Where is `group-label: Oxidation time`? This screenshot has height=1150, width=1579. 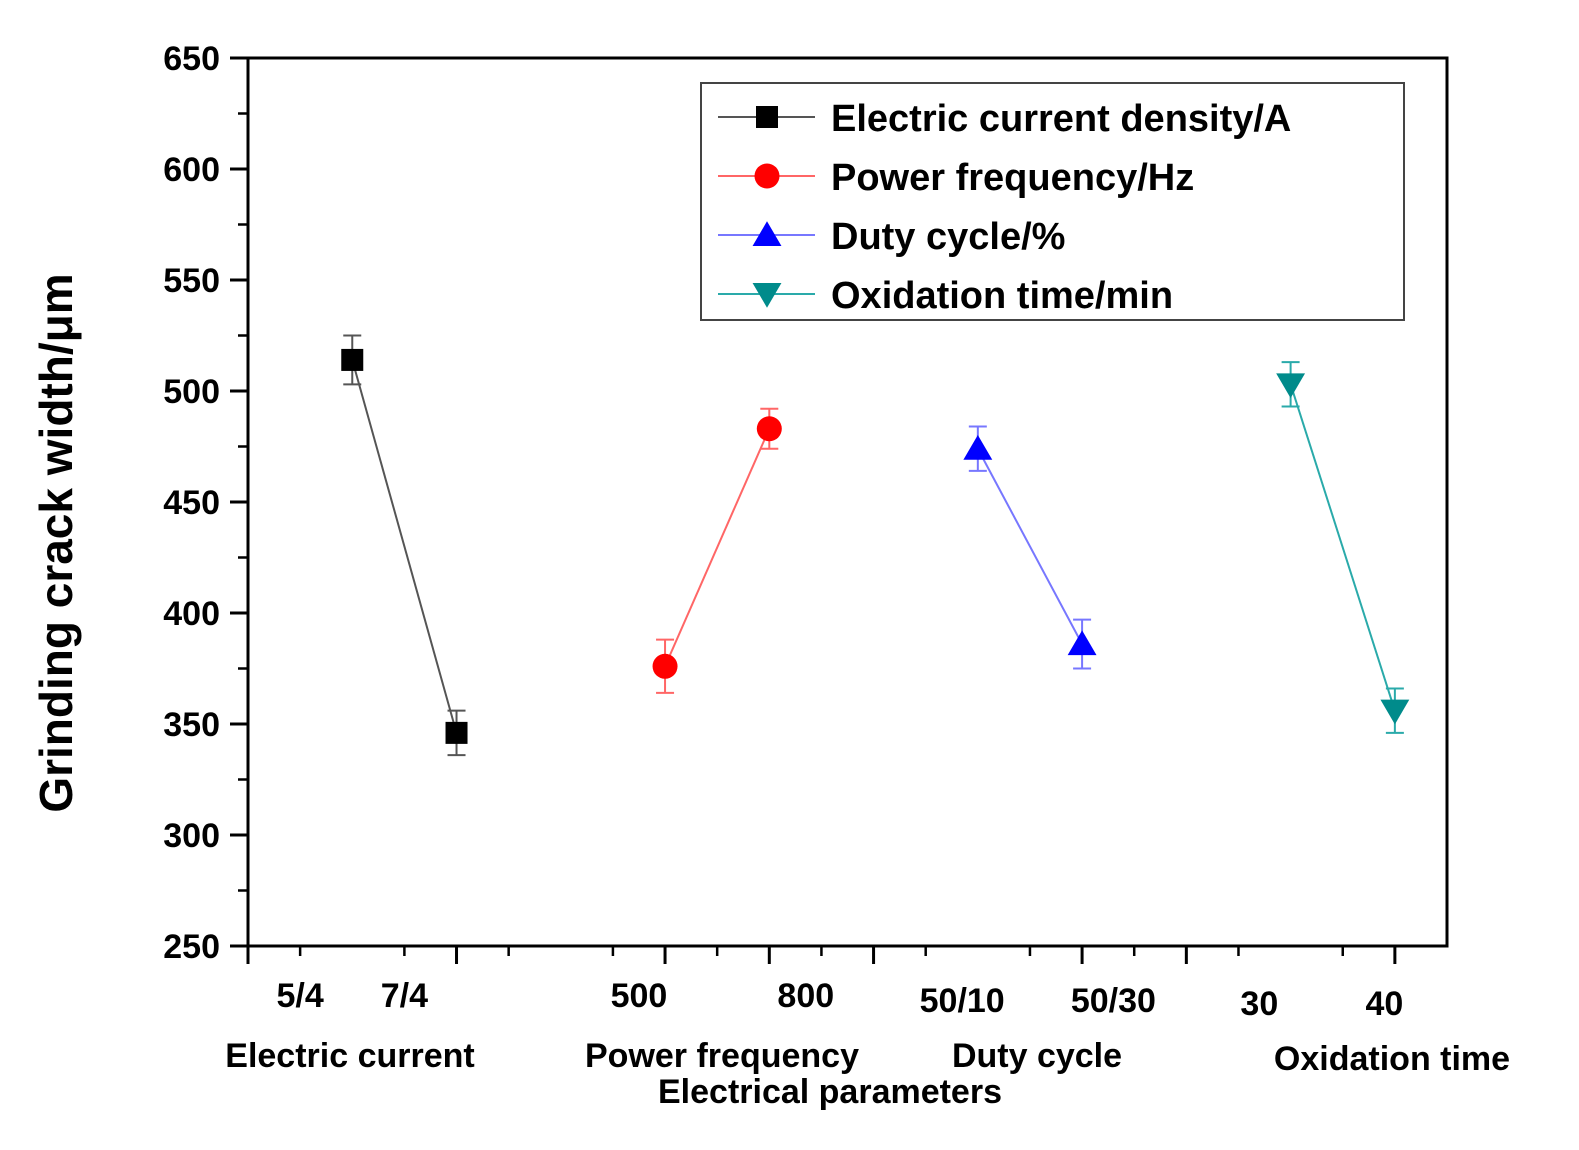
group-label: Oxidation time is located at coordinates (1392, 1059).